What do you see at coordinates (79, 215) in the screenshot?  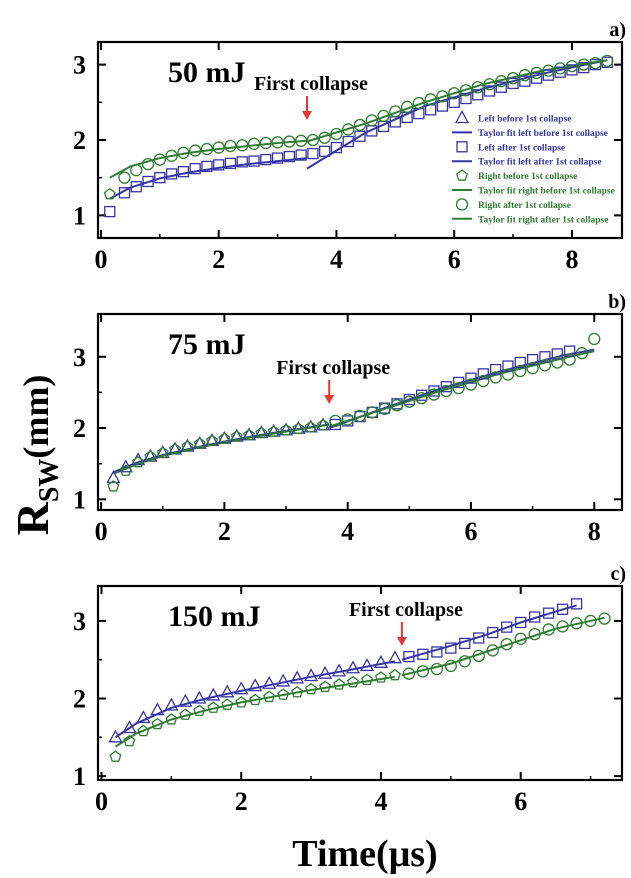 I see `y-tick-label: 1` at bounding box center [79, 215].